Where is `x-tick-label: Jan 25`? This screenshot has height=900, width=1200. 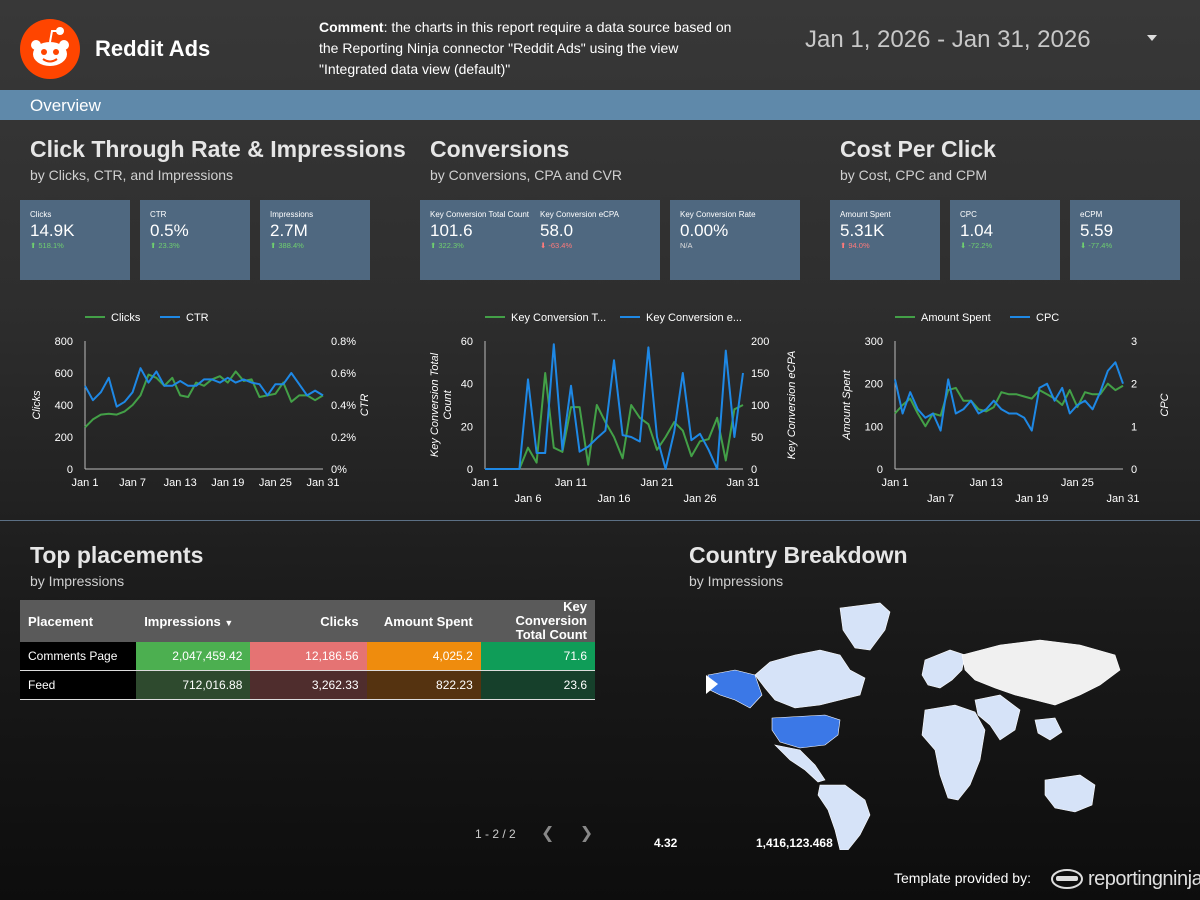
x-tick-label: Jan 25 is located at coordinates (275, 483).